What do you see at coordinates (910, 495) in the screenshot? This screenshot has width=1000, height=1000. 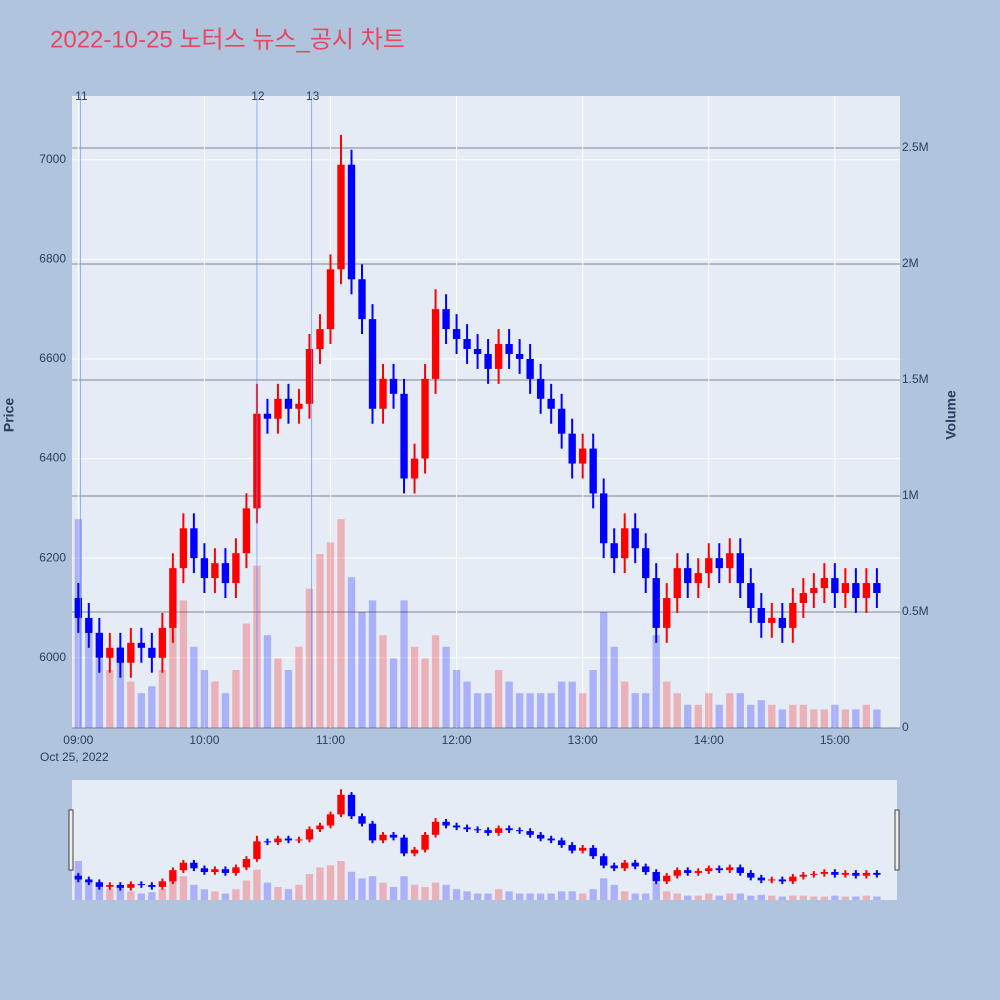 I see `y2-tick-label: 1M` at bounding box center [910, 495].